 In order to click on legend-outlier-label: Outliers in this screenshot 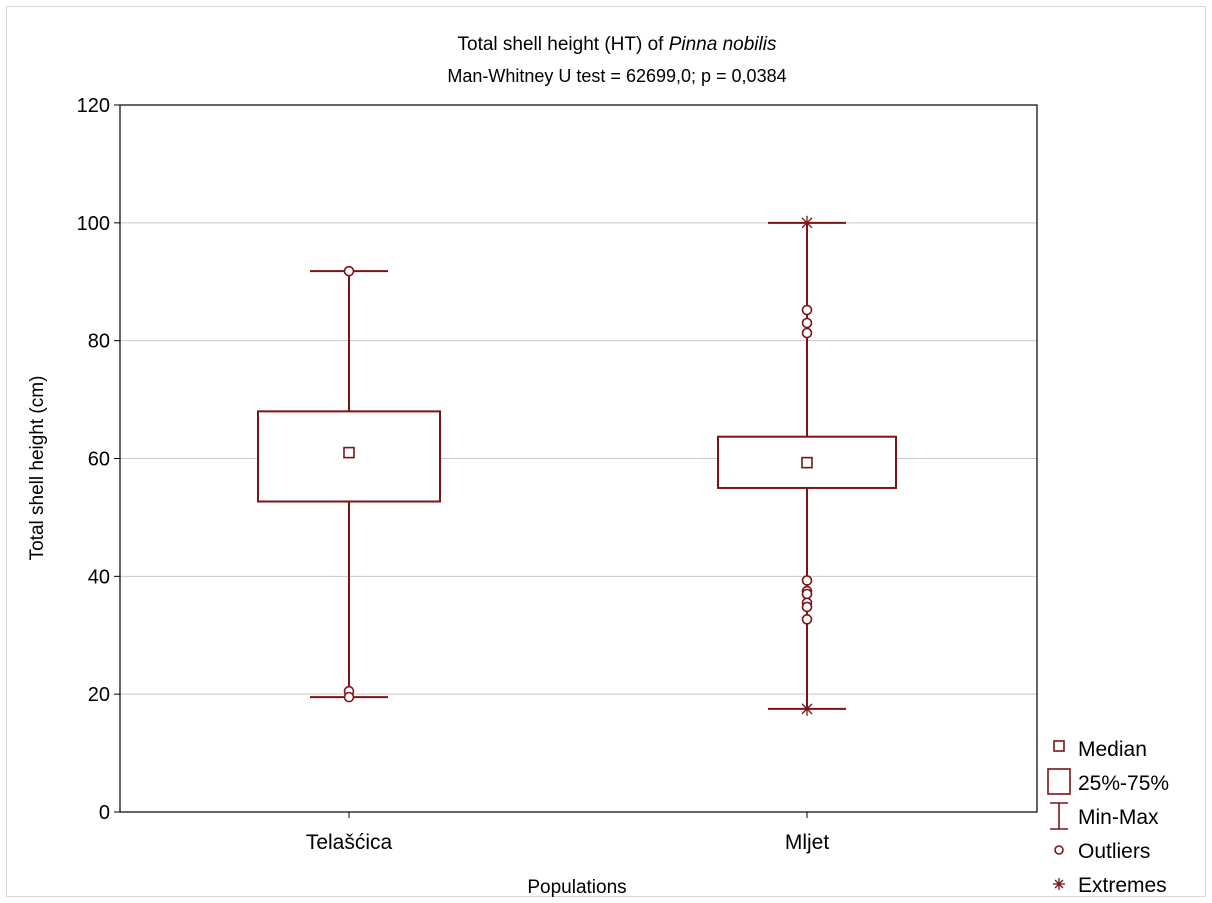, I will do `click(1114, 851)`.